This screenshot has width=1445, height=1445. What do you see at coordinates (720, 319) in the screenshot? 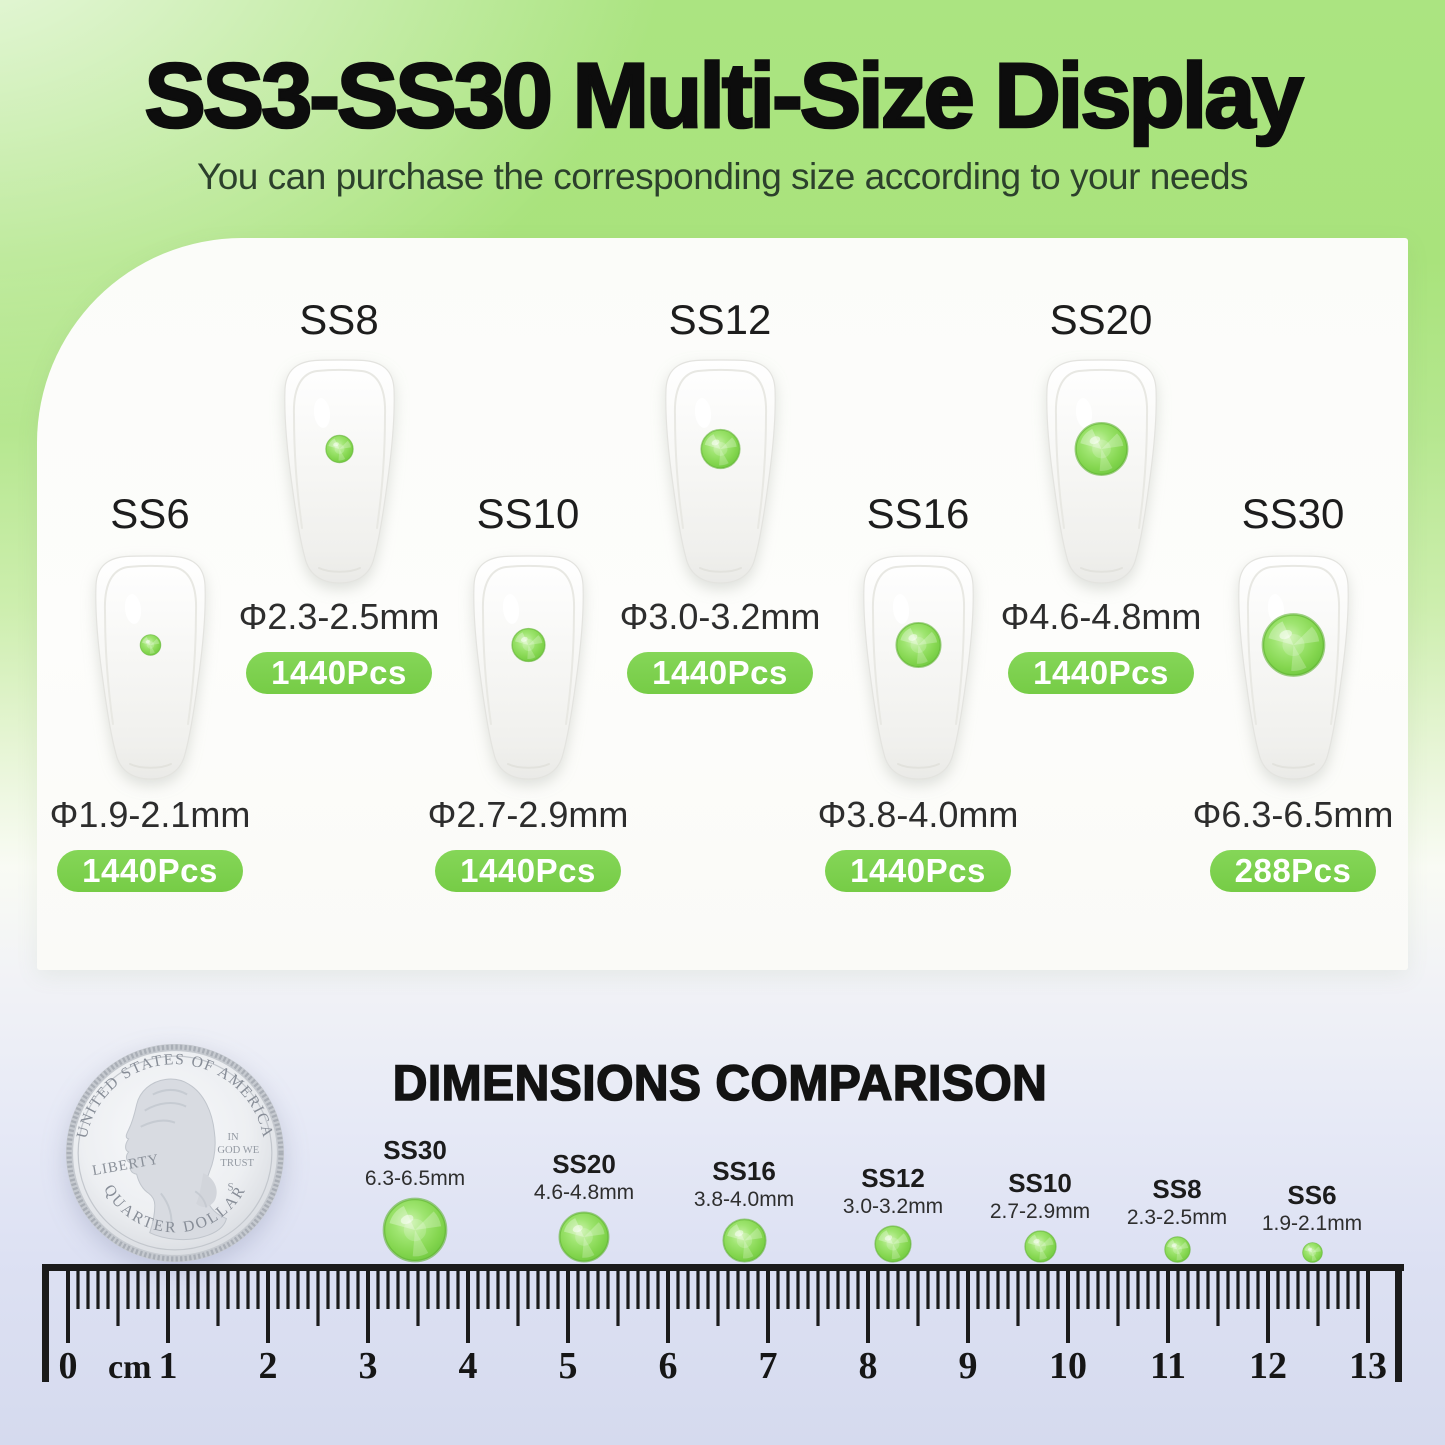
I see `nail-size-label: SS12` at bounding box center [720, 319].